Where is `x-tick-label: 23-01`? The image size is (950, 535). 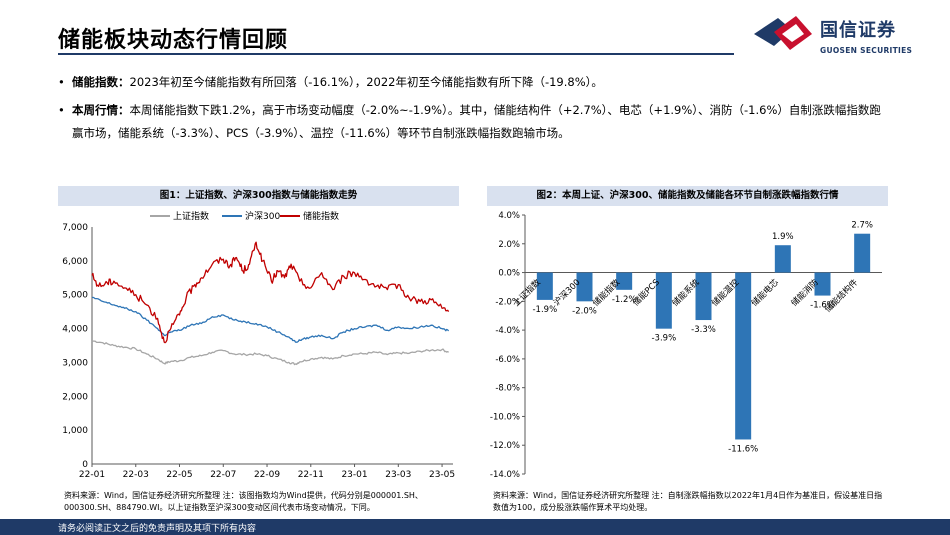
x-tick-label: 23-01 is located at coordinates (354, 475).